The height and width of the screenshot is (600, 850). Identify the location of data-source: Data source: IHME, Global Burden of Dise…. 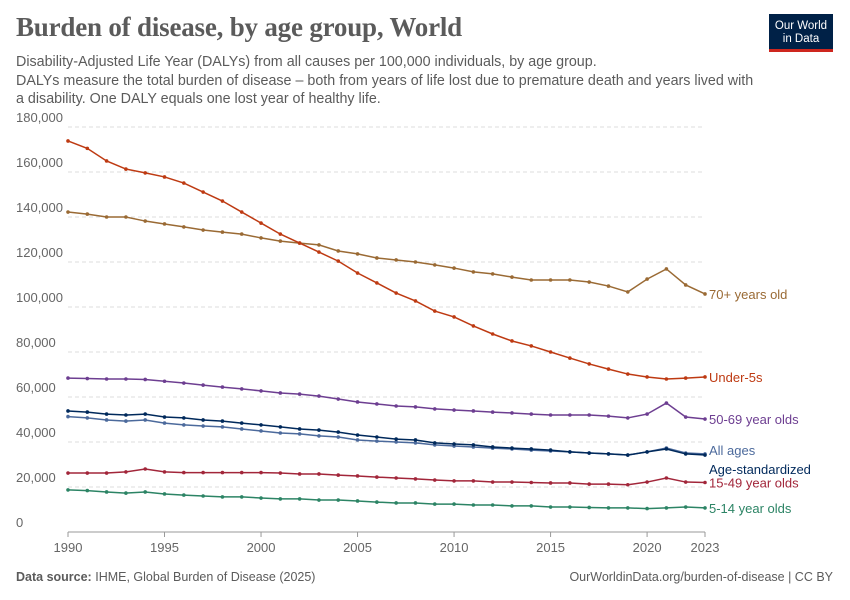
(165, 577).